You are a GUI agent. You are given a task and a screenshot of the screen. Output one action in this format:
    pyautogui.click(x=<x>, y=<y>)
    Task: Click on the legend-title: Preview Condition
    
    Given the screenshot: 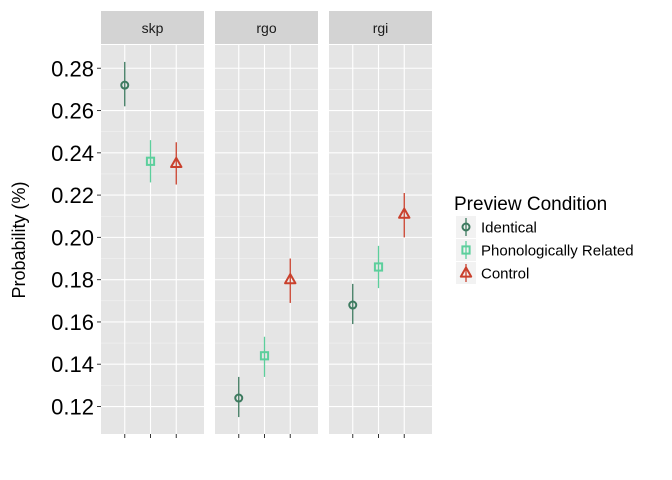 What is the action you would take?
    pyautogui.click(x=530, y=204)
    